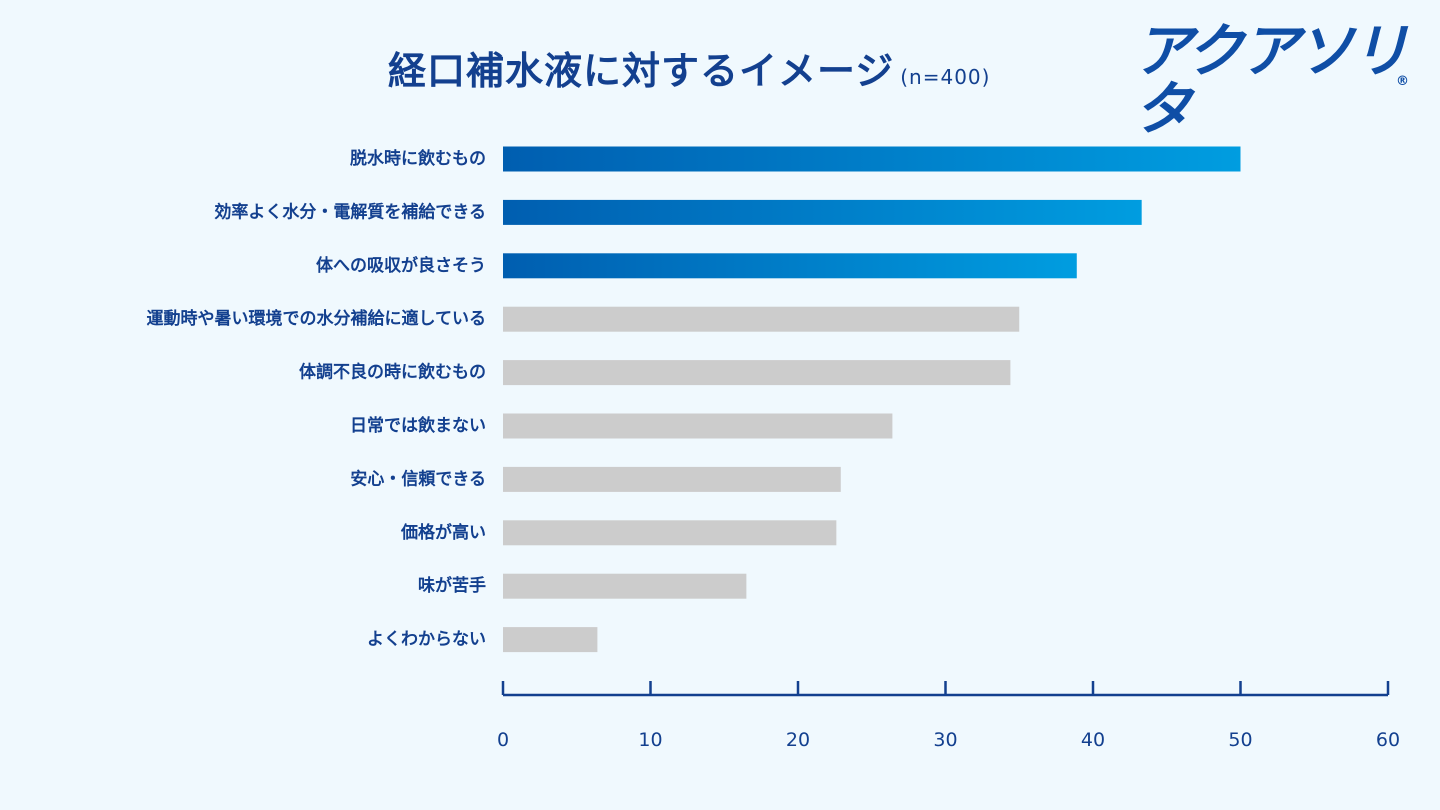  Describe the element at coordinates (443, 532) in the screenshot. I see `category-label: 価格が高い` at that location.